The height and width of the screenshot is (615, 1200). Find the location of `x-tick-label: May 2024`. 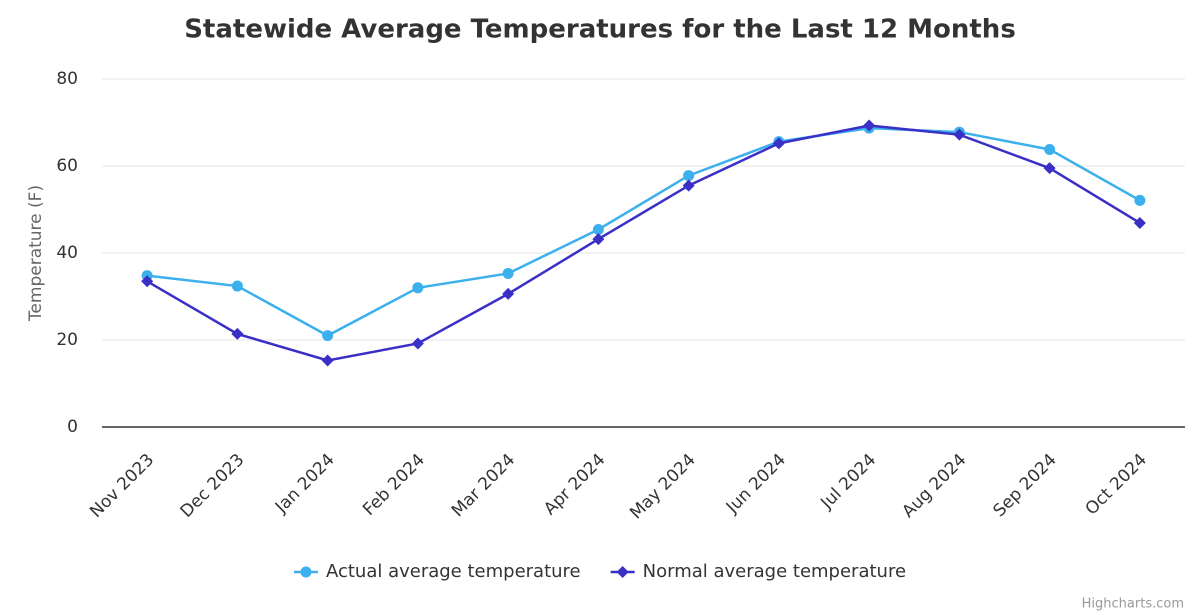

x-tick-label: May 2024 is located at coordinates (662, 486).